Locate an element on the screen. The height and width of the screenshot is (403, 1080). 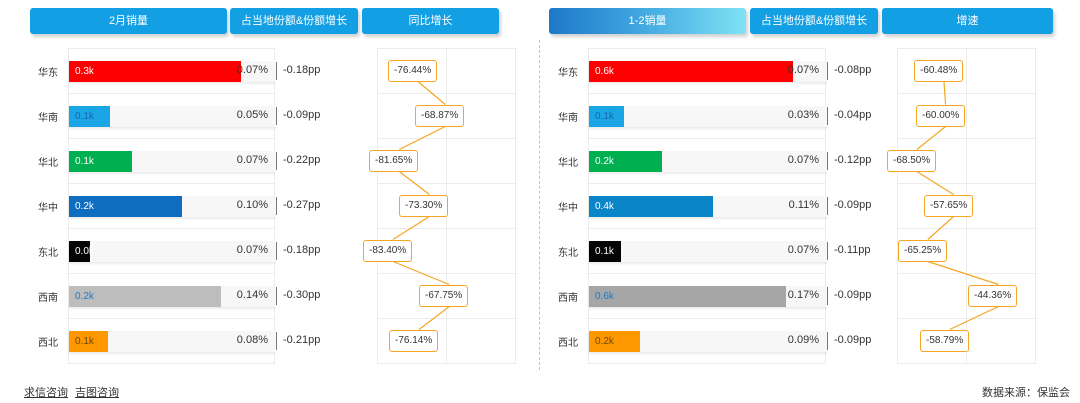
region-label: 西南 is located at coordinates (48, 298).